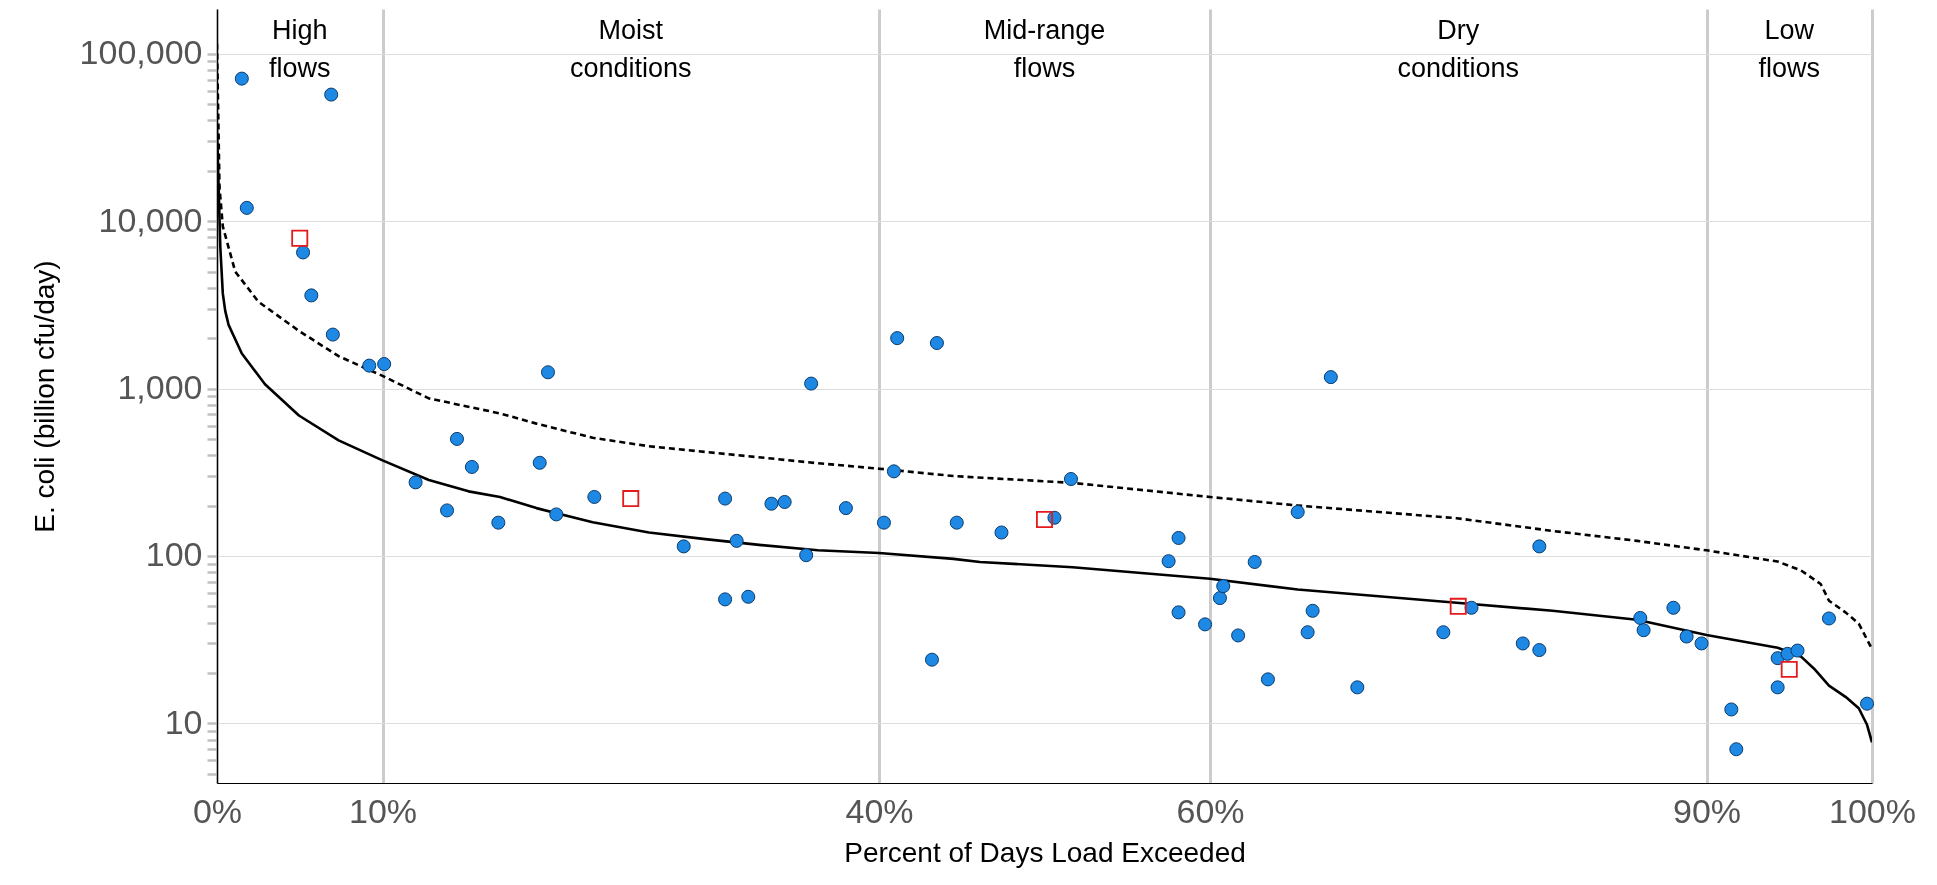 This screenshot has width=1937, height=885. What do you see at coordinates (141, 52) in the screenshot?
I see `y-tick-label: 100,000` at bounding box center [141, 52].